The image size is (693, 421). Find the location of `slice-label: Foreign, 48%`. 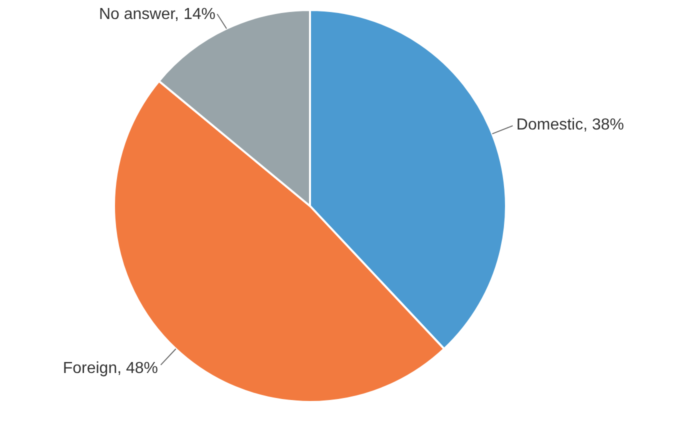

slice-label: Foreign, 48% is located at coordinates (110, 368).